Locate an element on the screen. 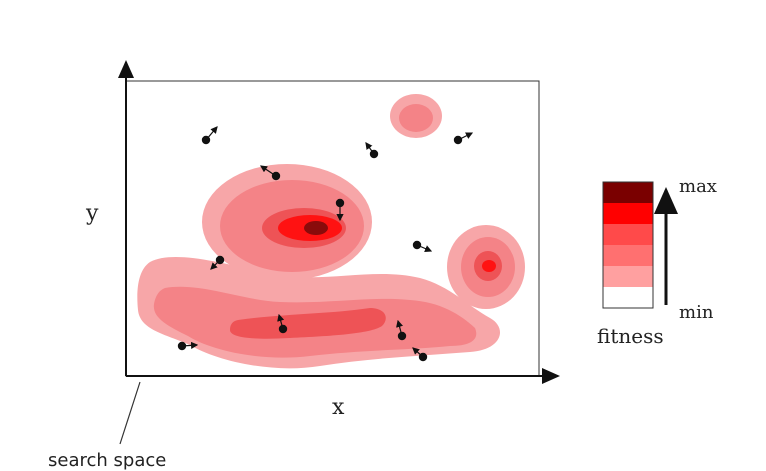 The width and height of the screenshot is (766, 471). search-space-pointer is located at coordinates (130, 413).